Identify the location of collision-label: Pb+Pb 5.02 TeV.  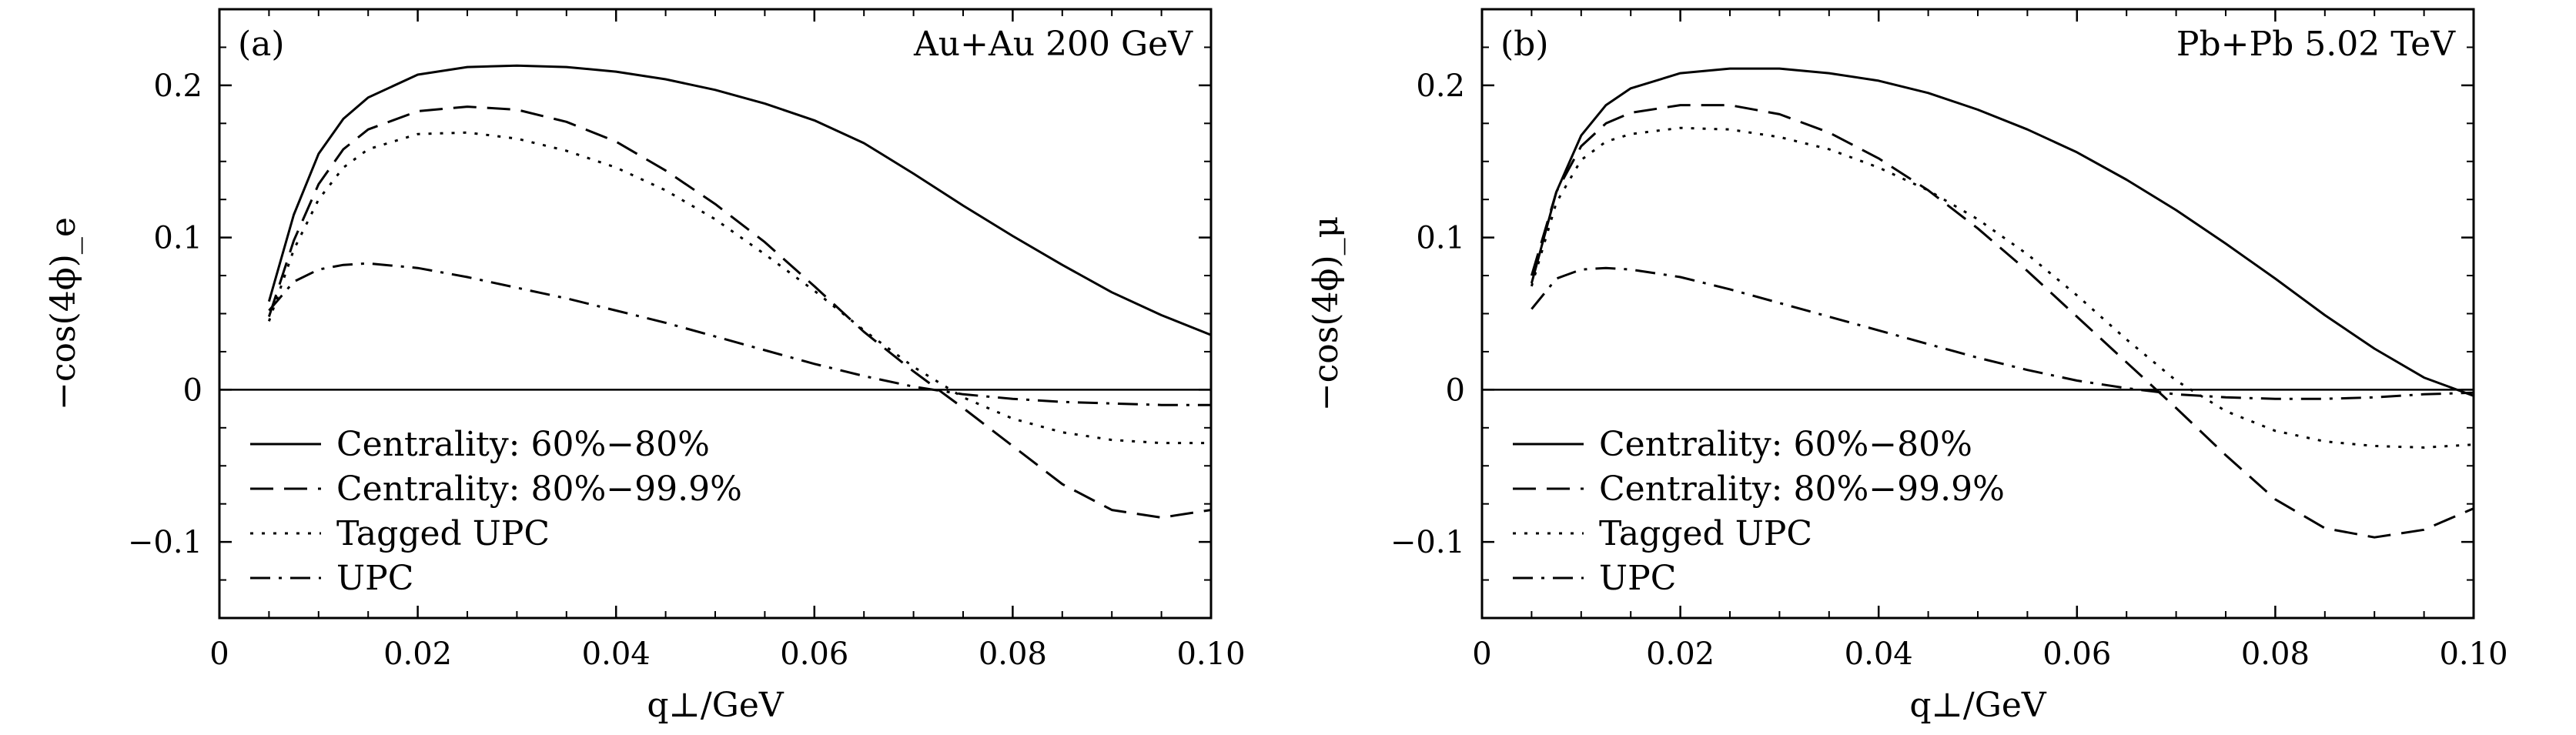
(2316, 44).